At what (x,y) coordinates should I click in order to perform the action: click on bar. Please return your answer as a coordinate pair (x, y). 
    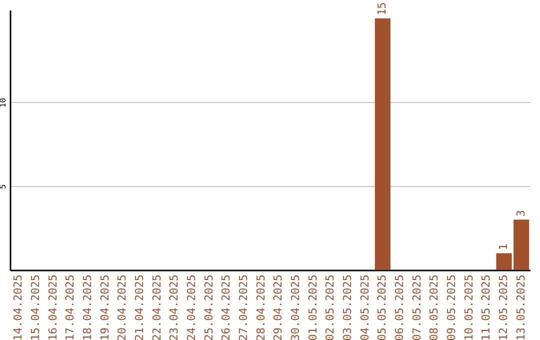
    Looking at the image, I should click on (382, 144).